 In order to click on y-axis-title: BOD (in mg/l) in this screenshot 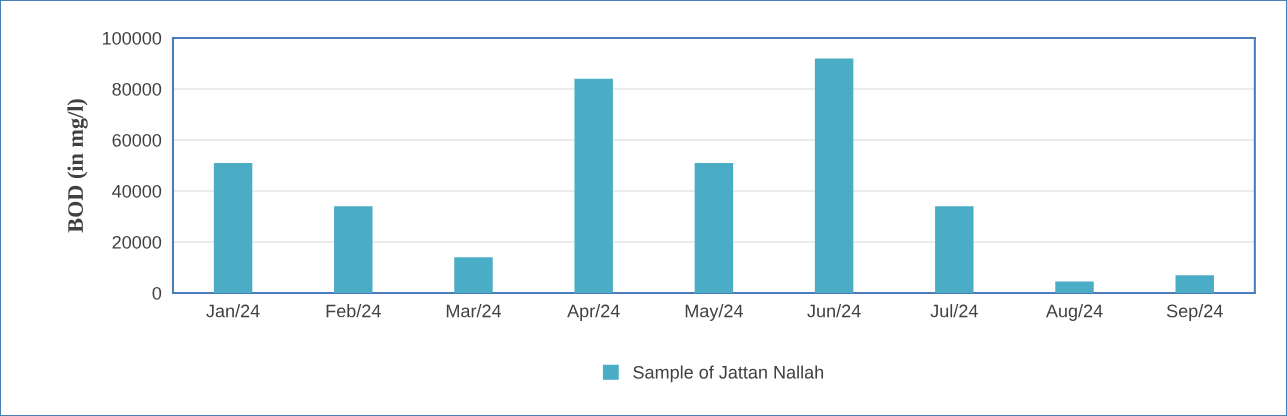, I will do `click(77, 166)`.